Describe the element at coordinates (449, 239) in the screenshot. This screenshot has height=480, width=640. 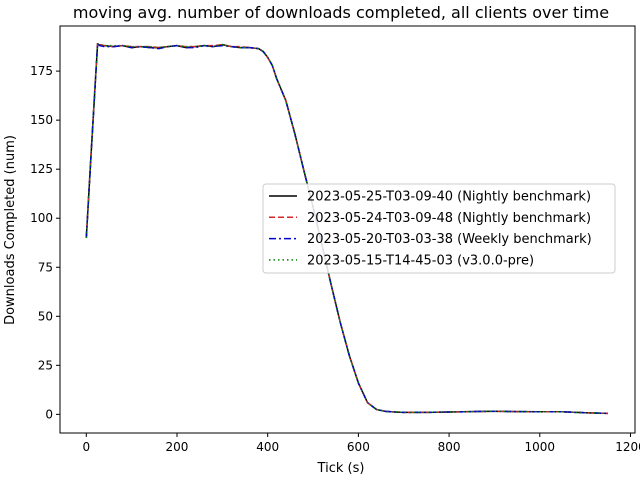
I see `legend-label-3: 2023-05-20-T03-03-38 (Weekly benchmark)` at that location.